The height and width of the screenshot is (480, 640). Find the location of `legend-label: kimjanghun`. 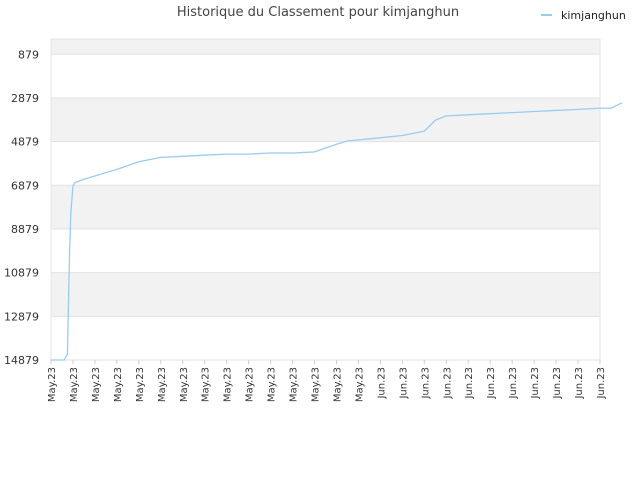

legend-label: kimjanghun is located at coordinates (593, 15).